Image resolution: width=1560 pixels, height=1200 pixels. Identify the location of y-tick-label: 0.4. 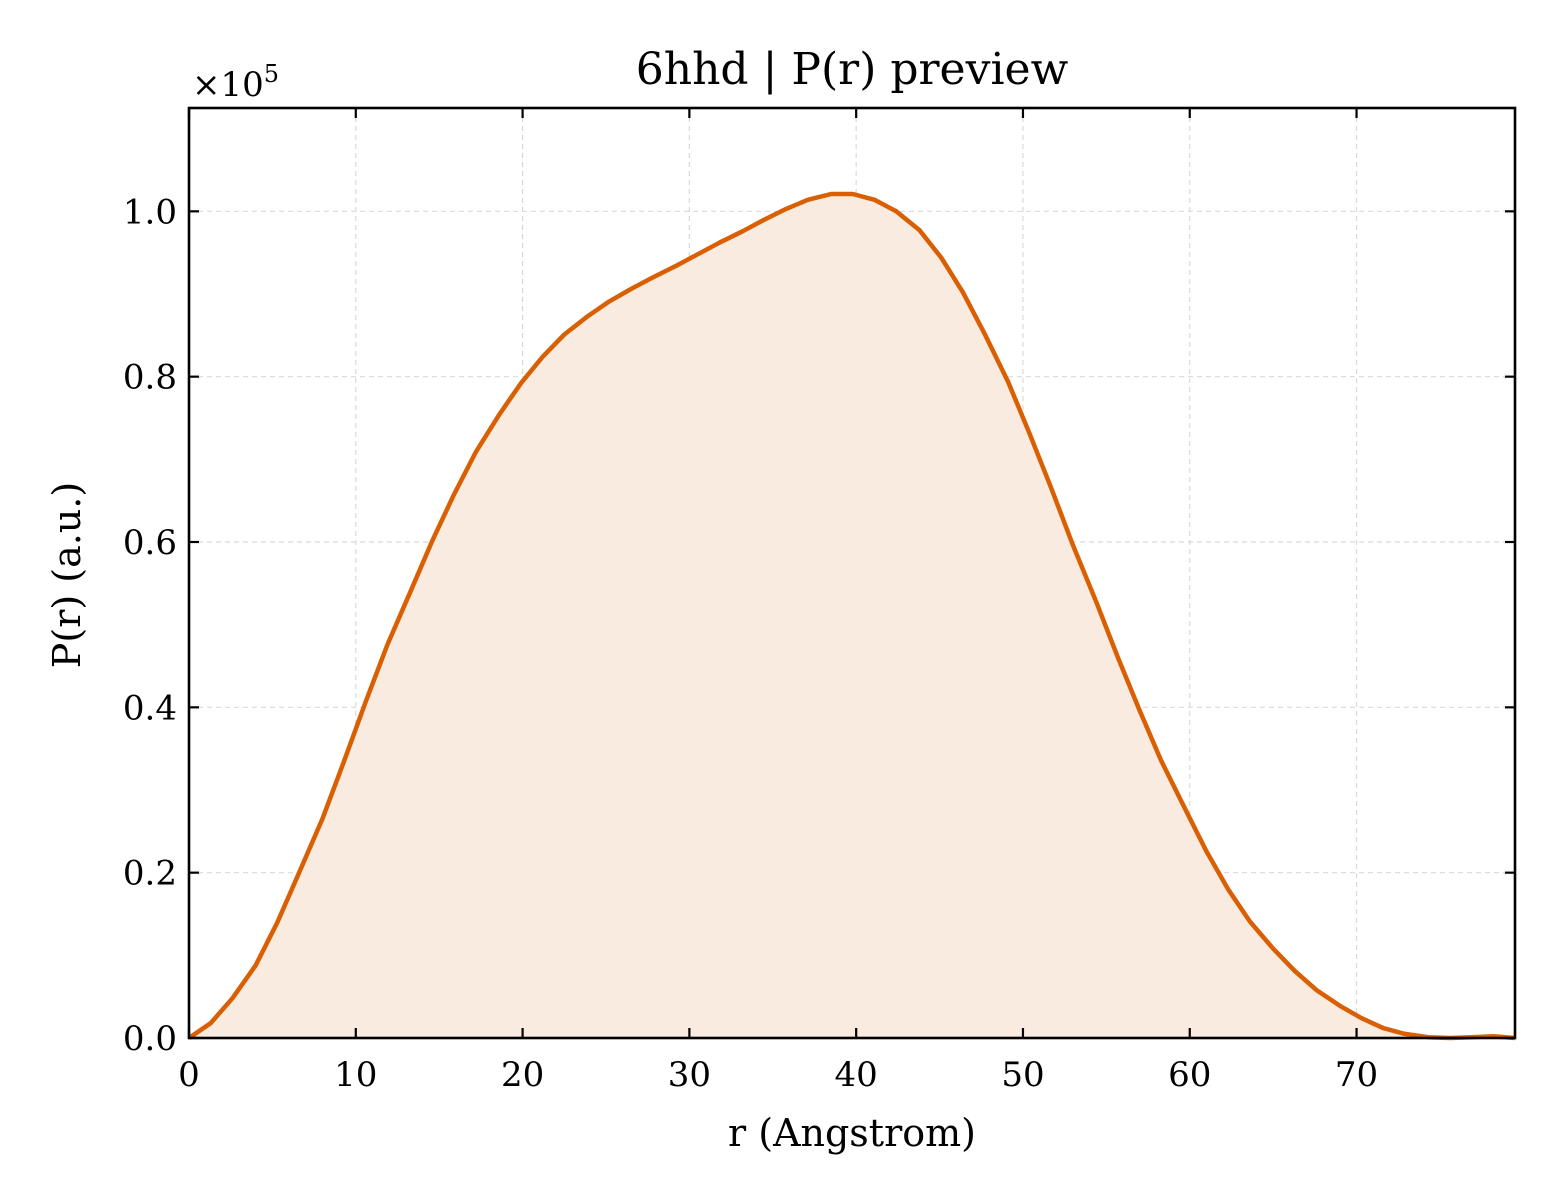
(150, 708).